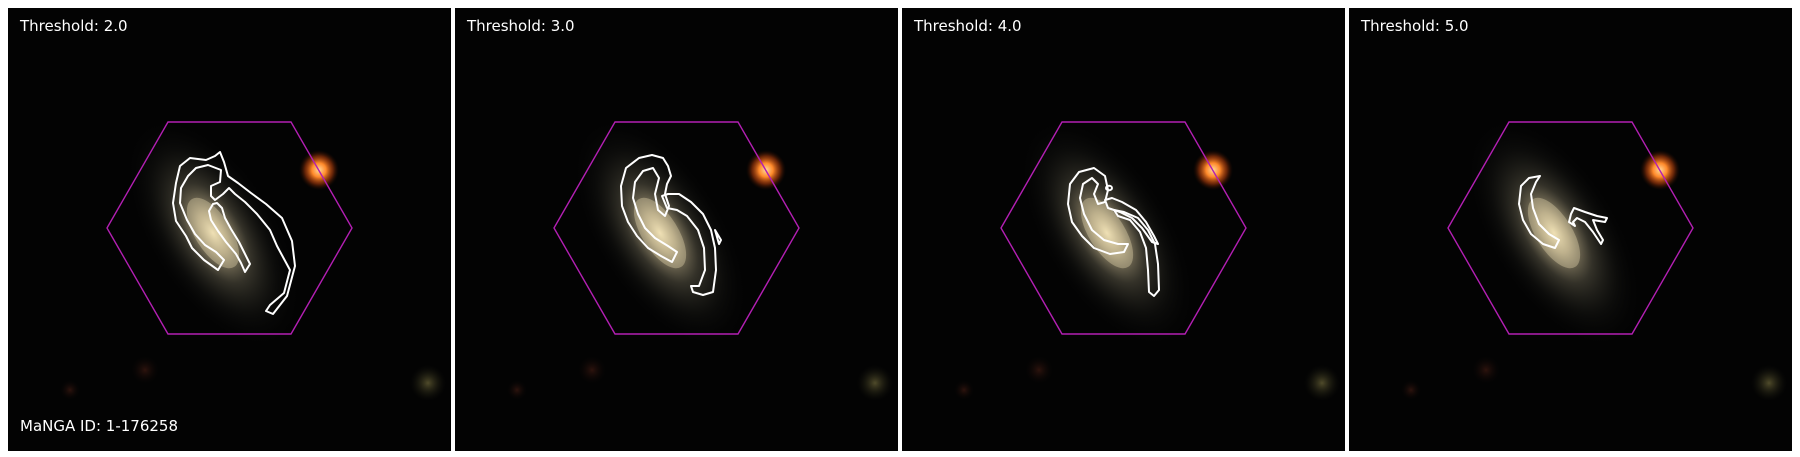 The image size is (1800, 457). Describe the element at coordinates (99, 426) in the screenshot. I see `manga-id-label: MaNGA ID: 1-176258` at that location.